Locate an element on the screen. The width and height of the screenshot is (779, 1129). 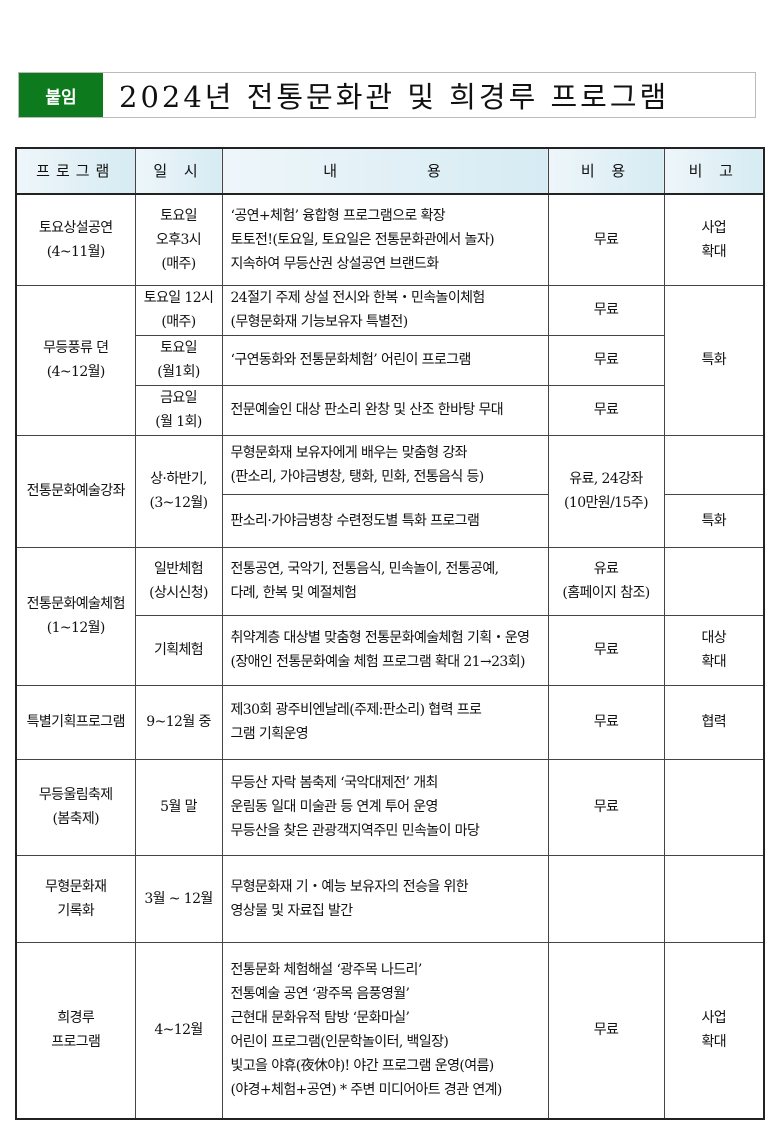
cell-line: 협력 is located at coordinates (714, 722).